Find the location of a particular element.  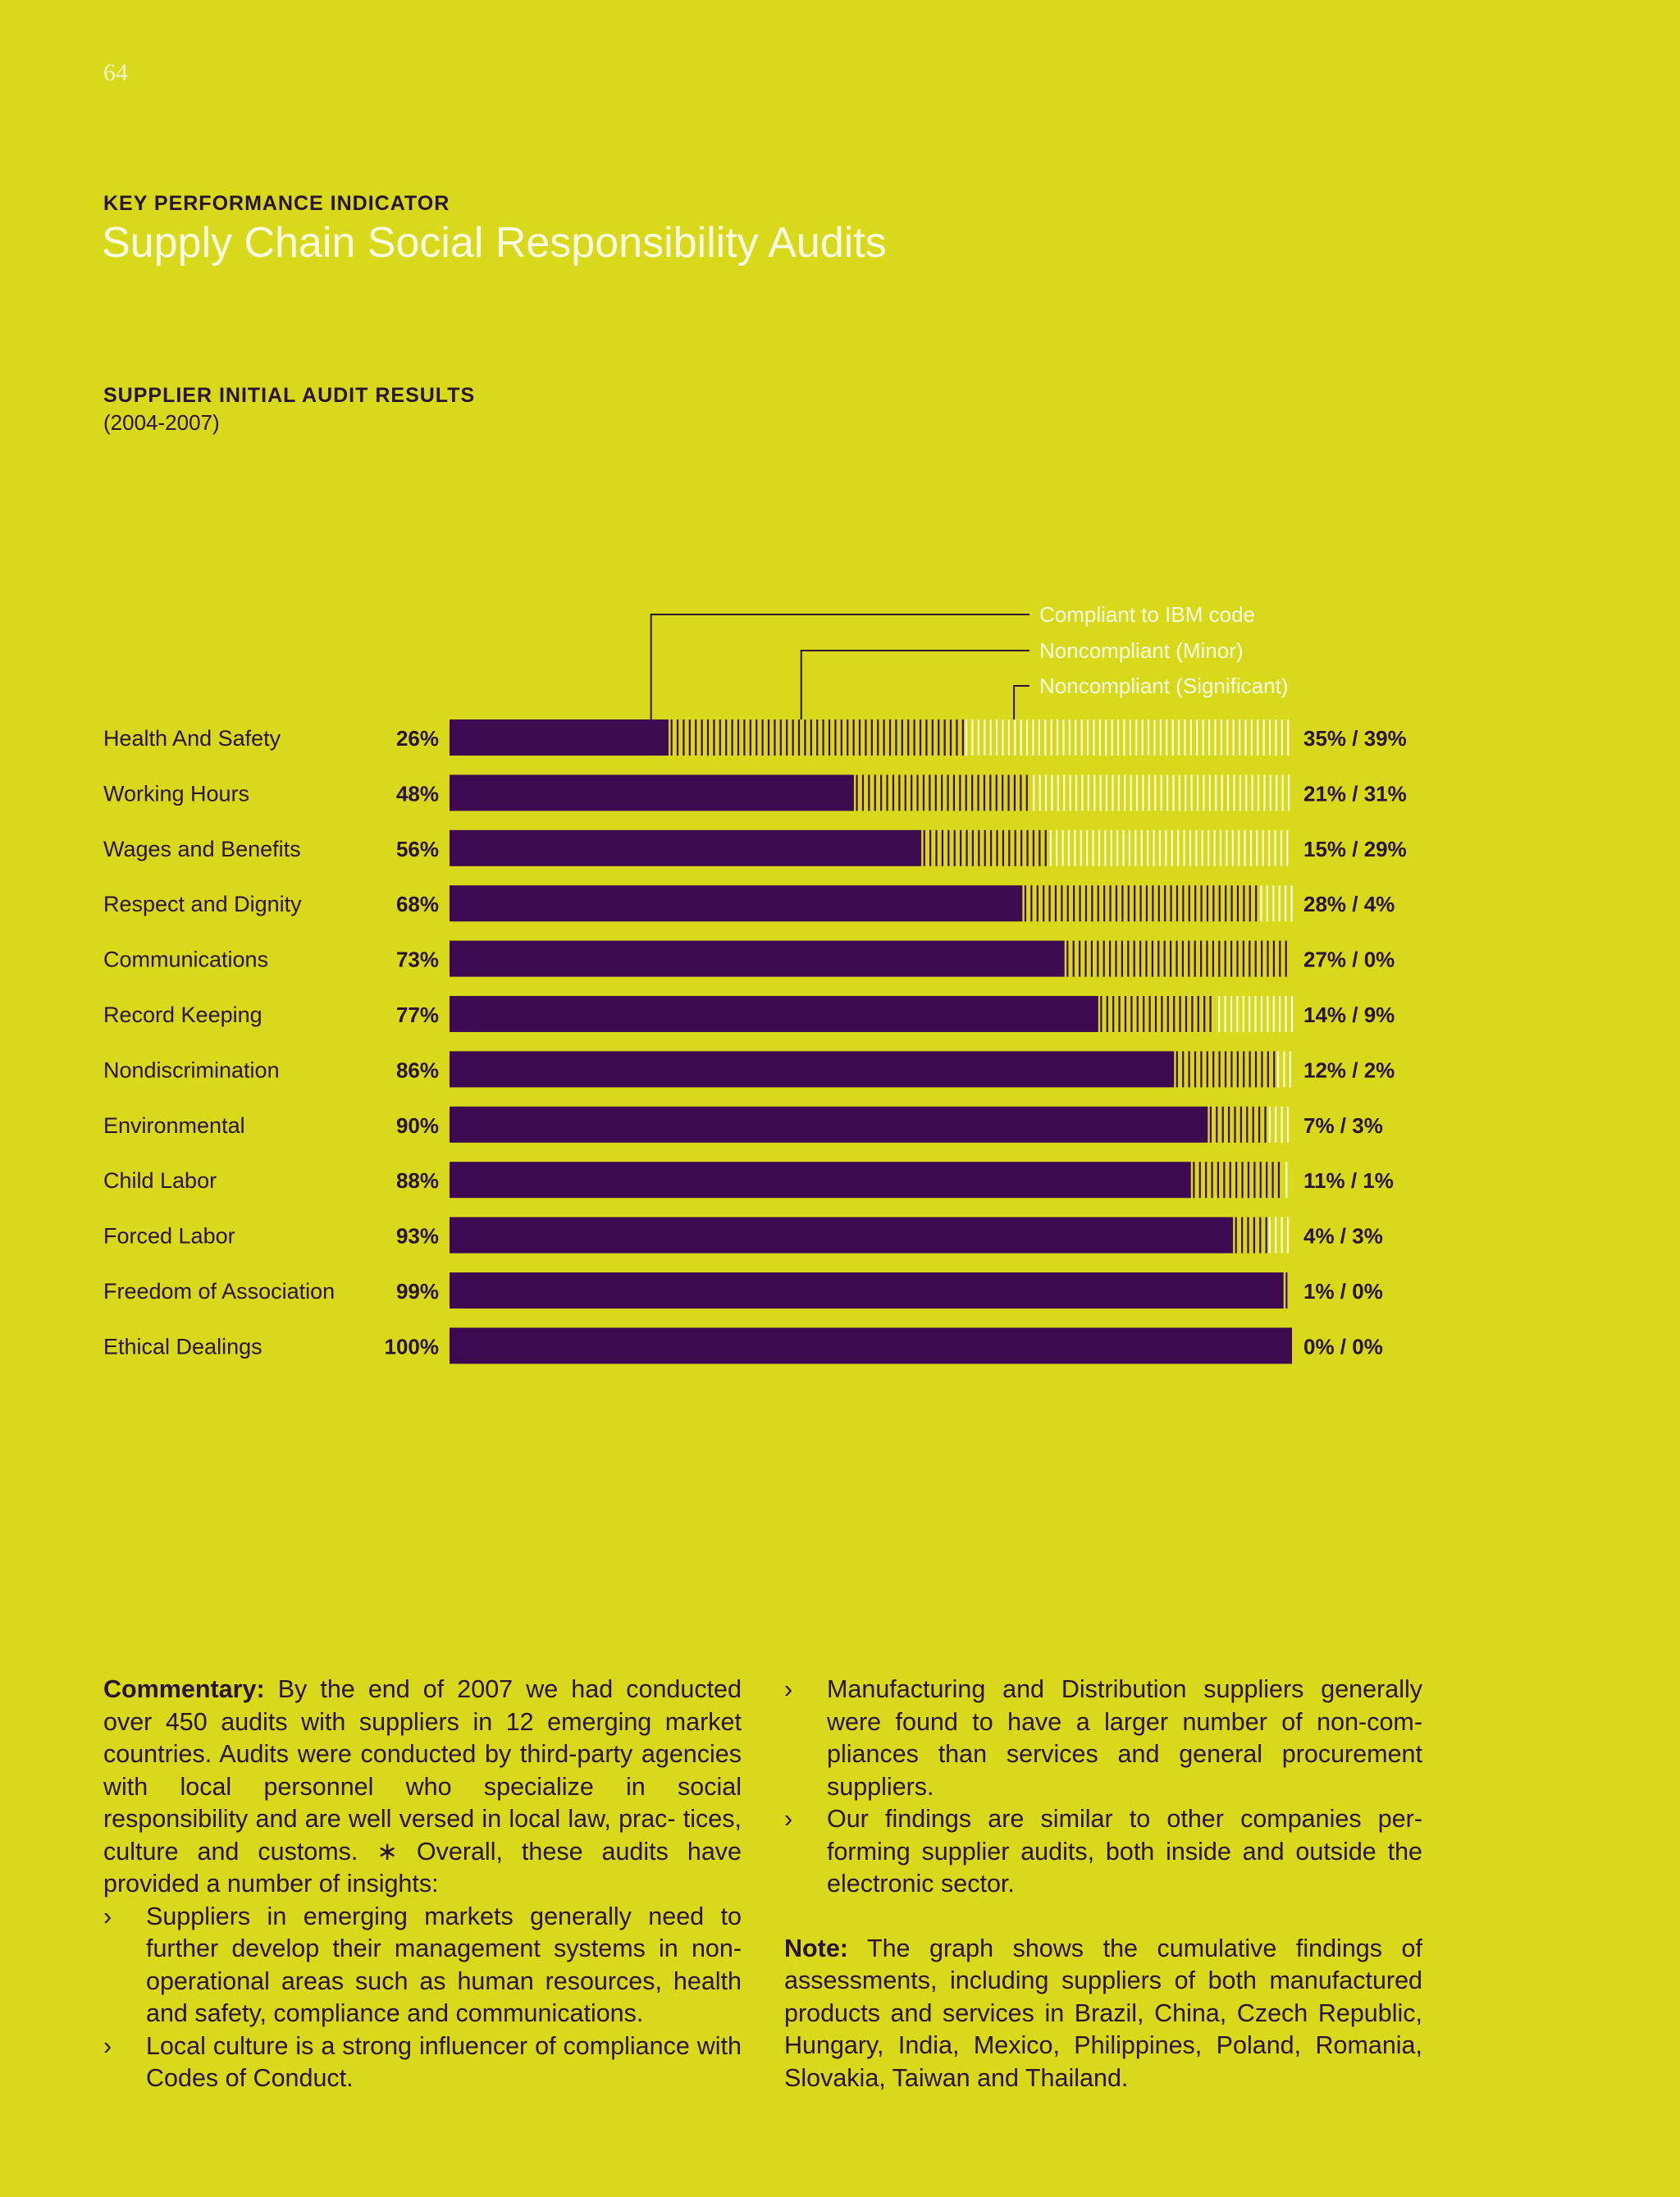

note-lead: Note: is located at coordinates (816, 1948).